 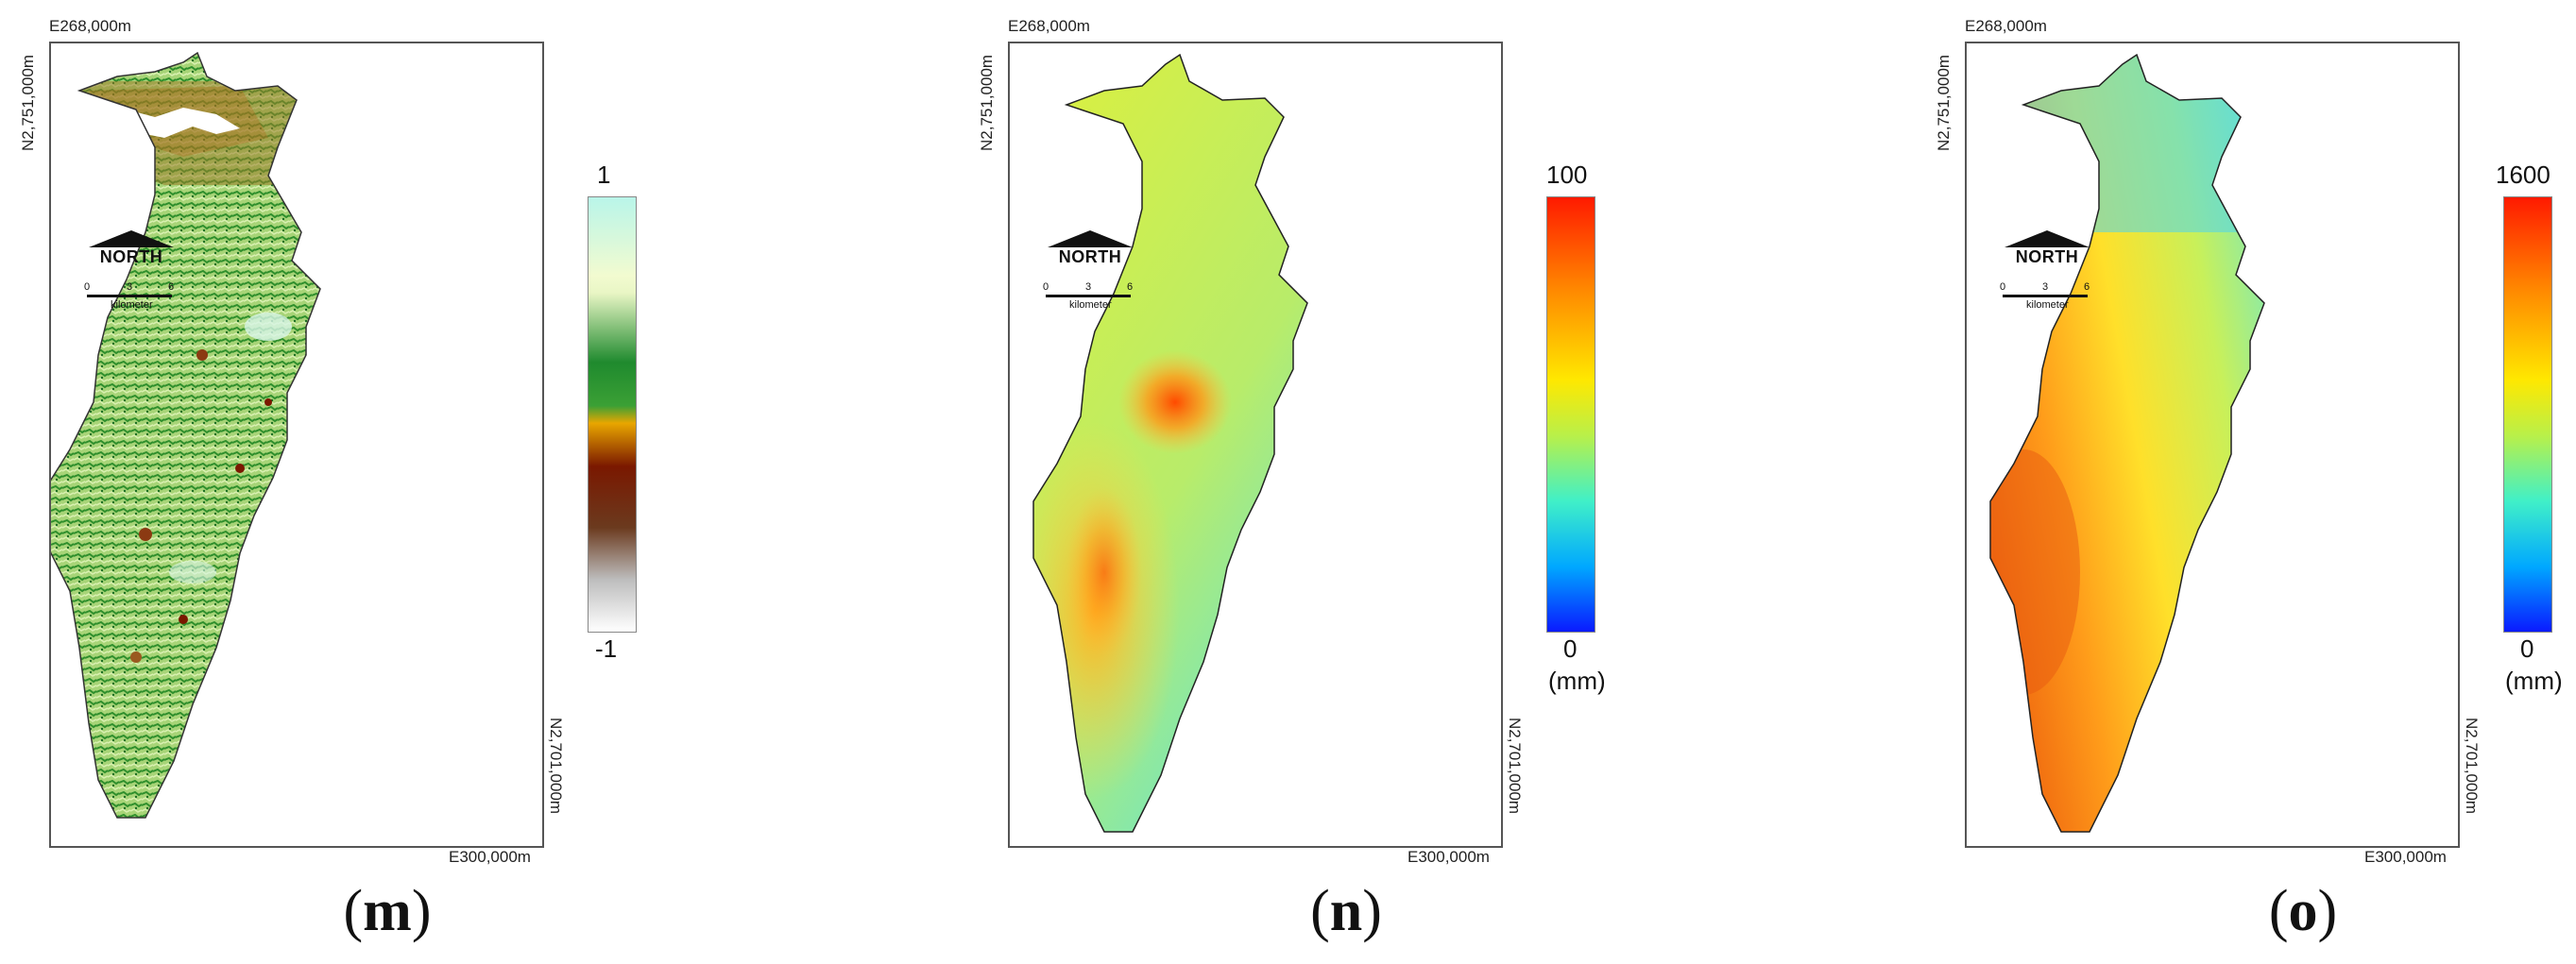 What do you see at coordinates (388, 911) in the screenshot?
I see `caption-m: (m)` at bounding box center [388, 911].